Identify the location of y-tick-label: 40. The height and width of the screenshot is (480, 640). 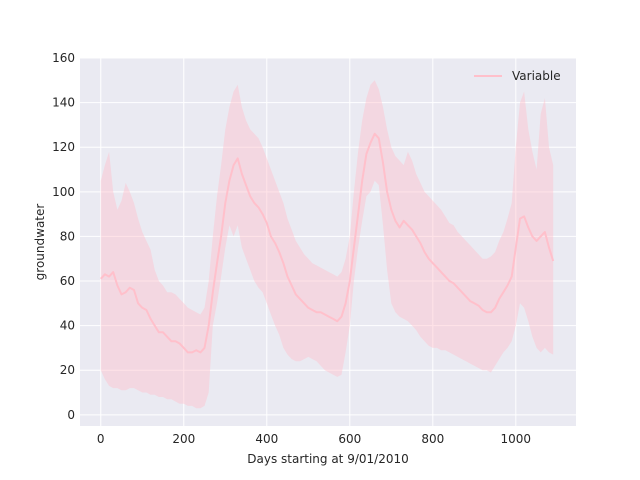
(67, 326).